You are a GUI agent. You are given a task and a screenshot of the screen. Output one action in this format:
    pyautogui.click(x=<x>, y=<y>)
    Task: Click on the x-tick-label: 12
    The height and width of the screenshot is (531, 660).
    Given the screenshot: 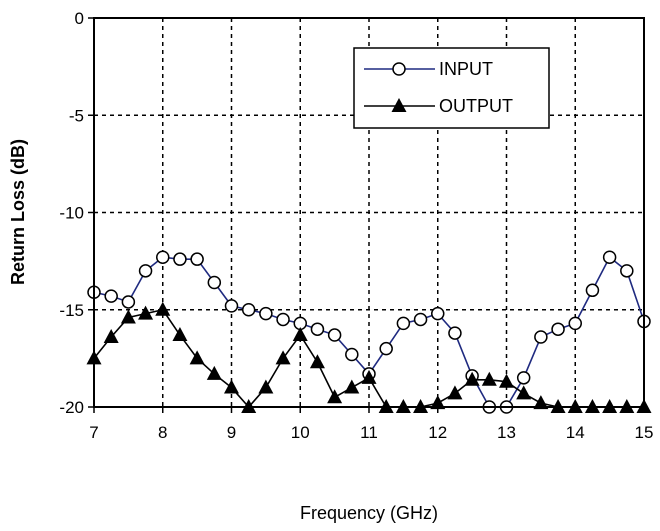 What is the action you would take?
    pyautogui.click(x=437, y=432)
    